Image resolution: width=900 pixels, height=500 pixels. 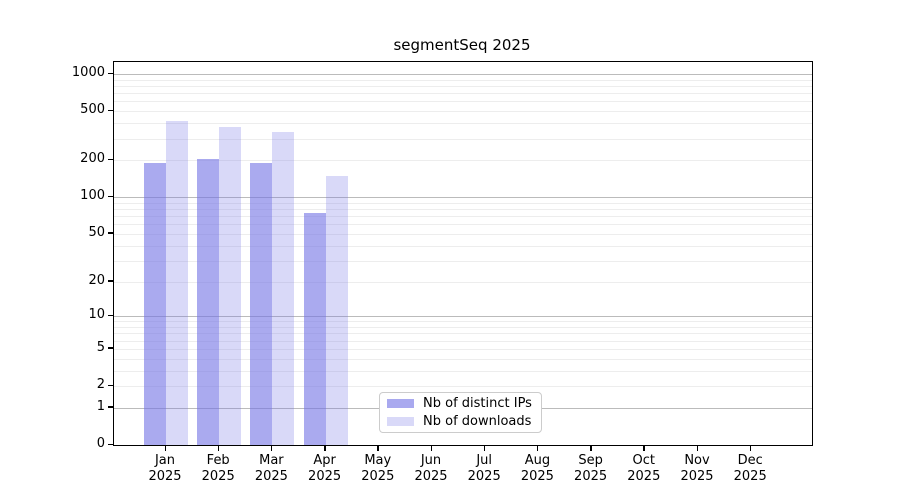 What do you see at coordinates (100, 443) in the screenshot?
I see `y-tick-label: 0` at bounding box center [100, 443].